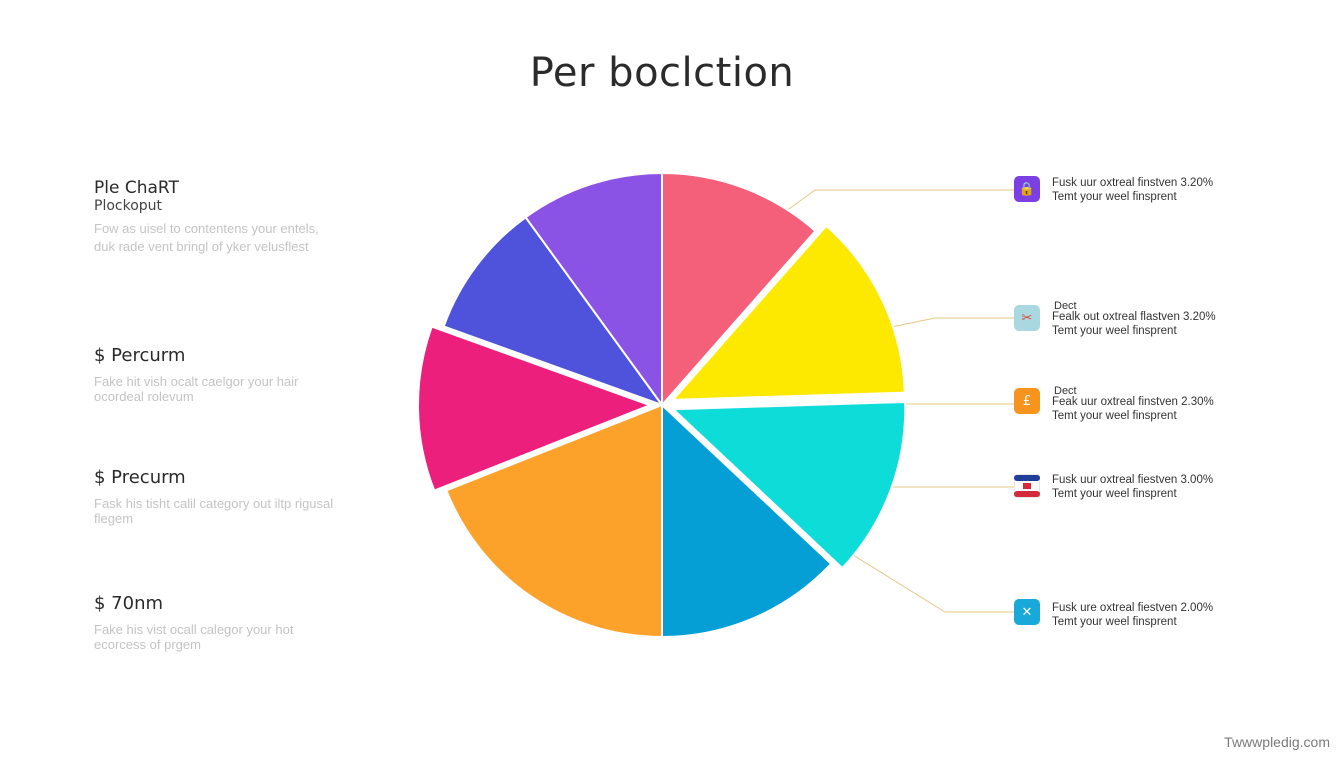  Describe the element at coordinates (1134, 317) in the screenshot. I see `legend-line: Fealk out oxtreal flastven 3.20%` at that location.